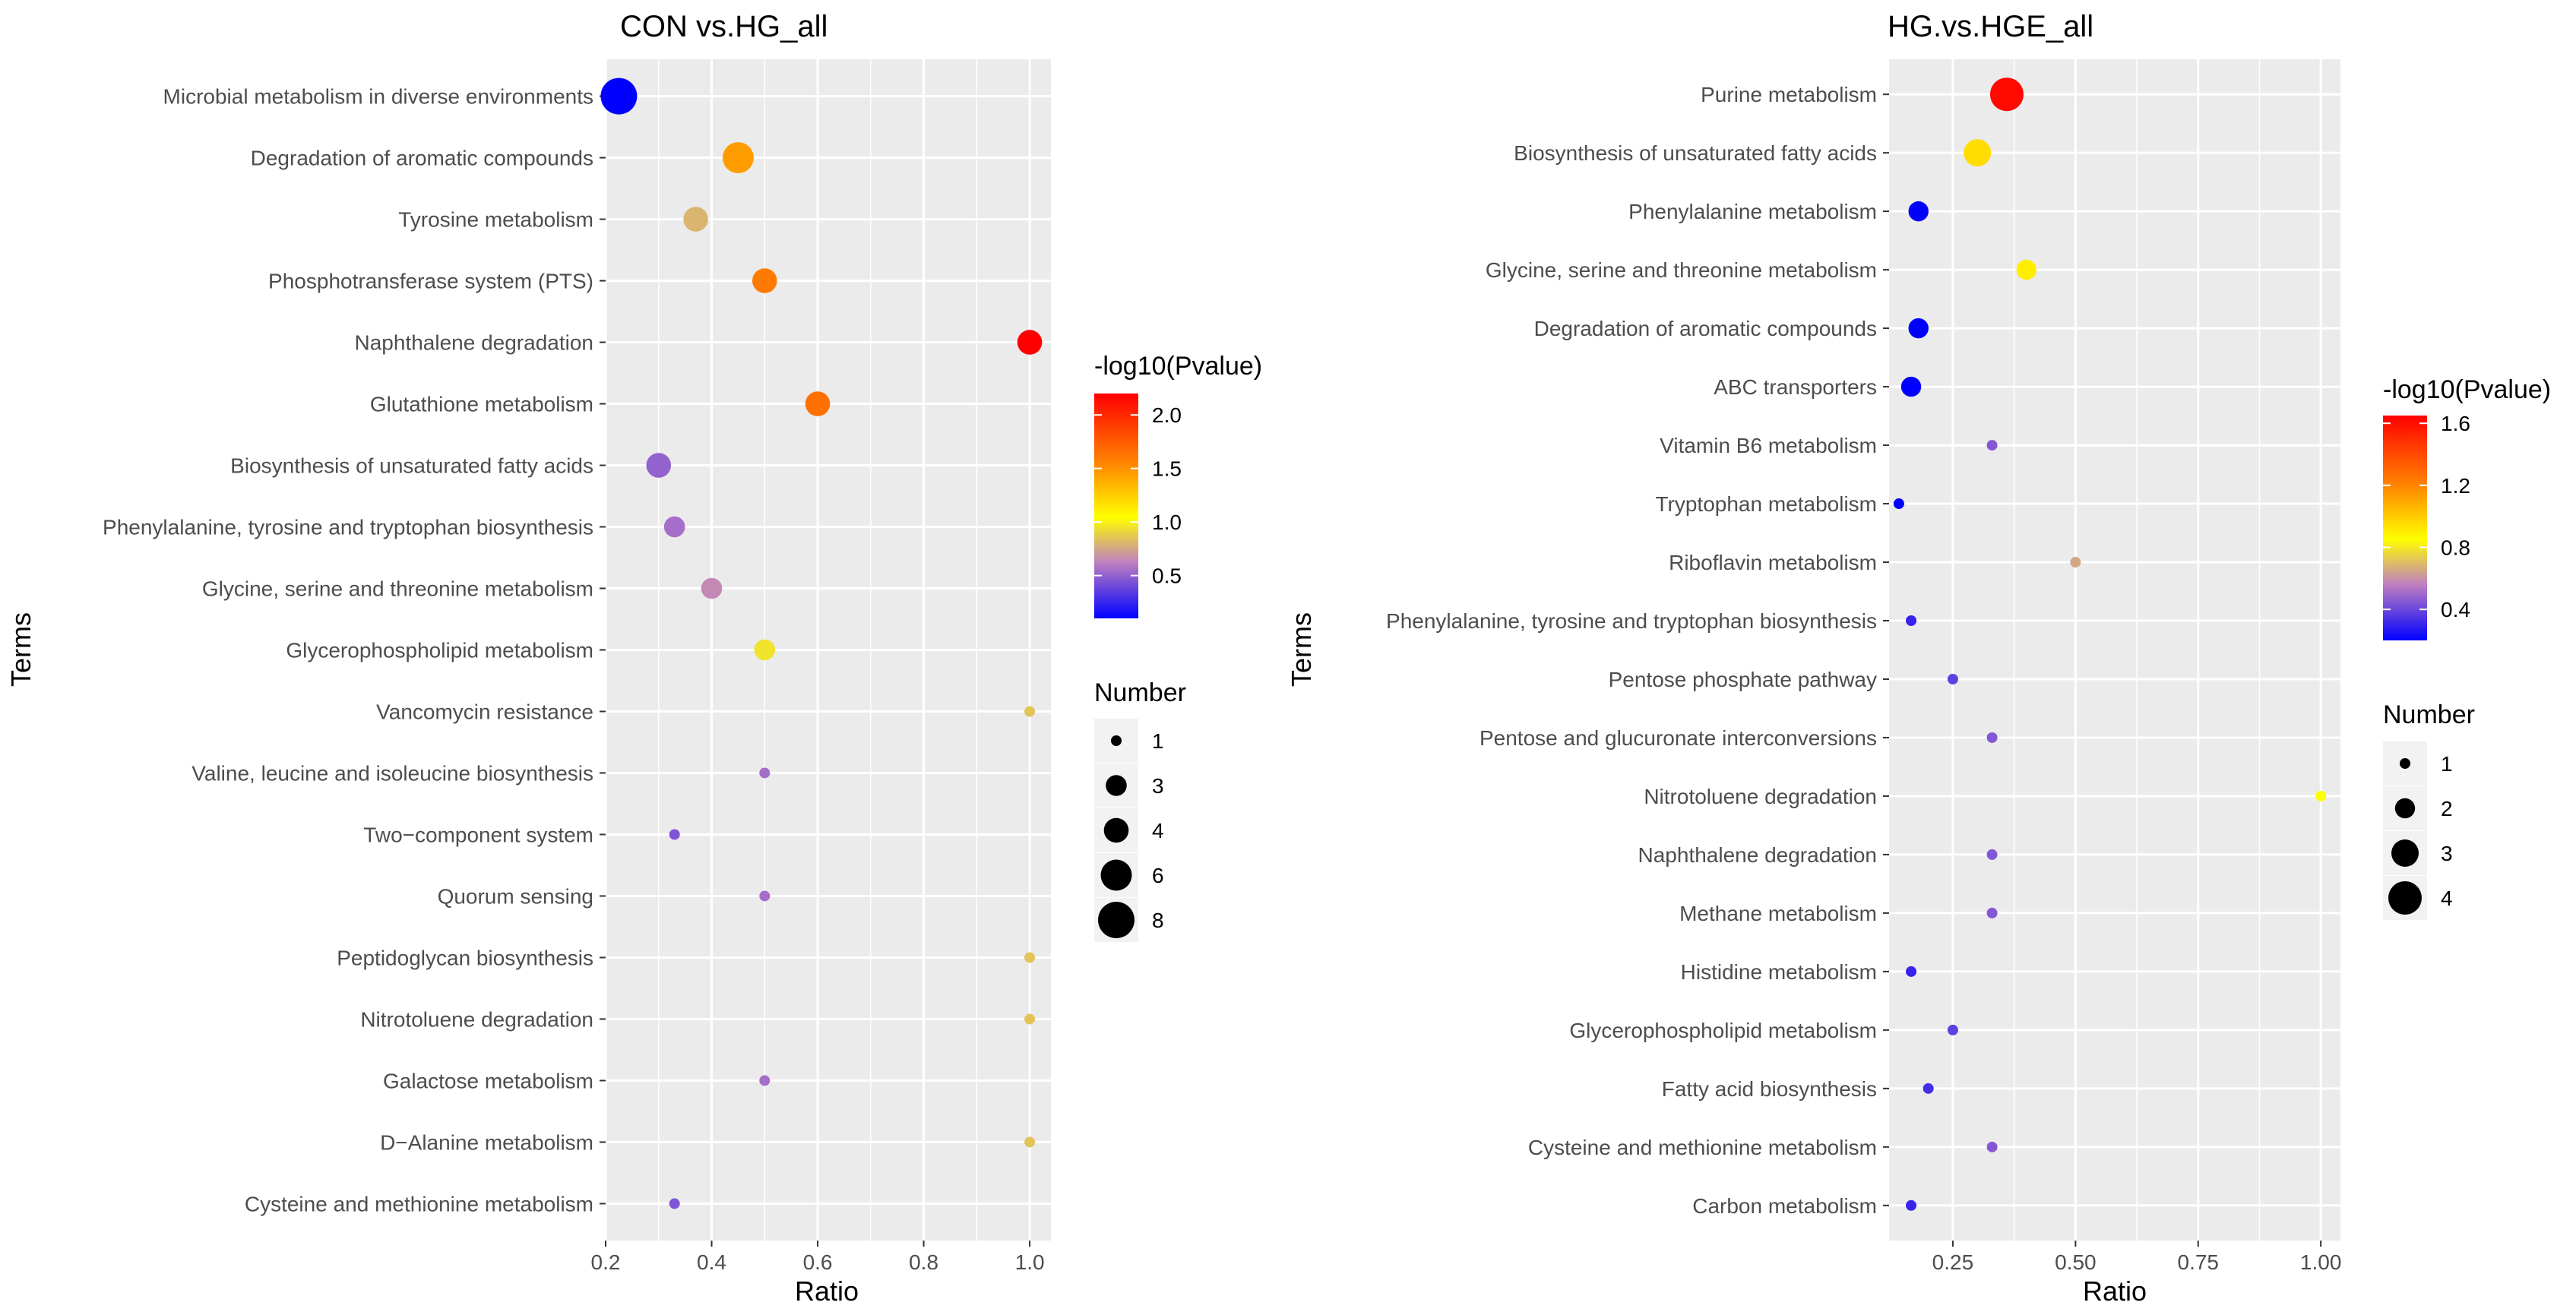 The height and width of the screenshot is (1315, 2576). I want to click on x-tick-label: 1.00, so click(2321, 1262).